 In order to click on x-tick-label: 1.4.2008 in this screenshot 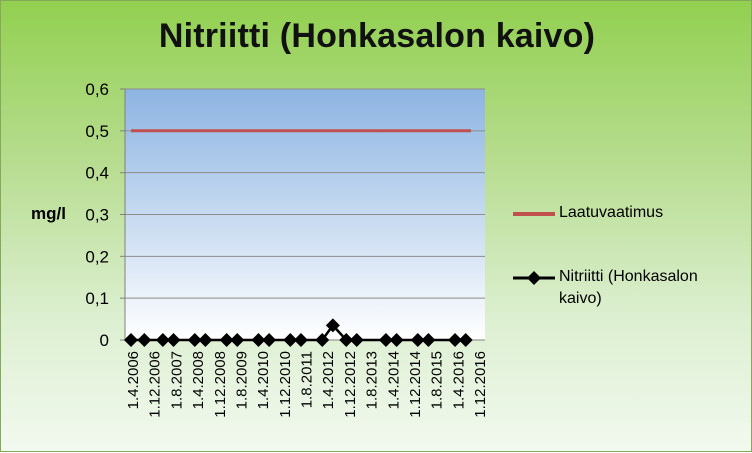, I will do `click(198, 380)`.